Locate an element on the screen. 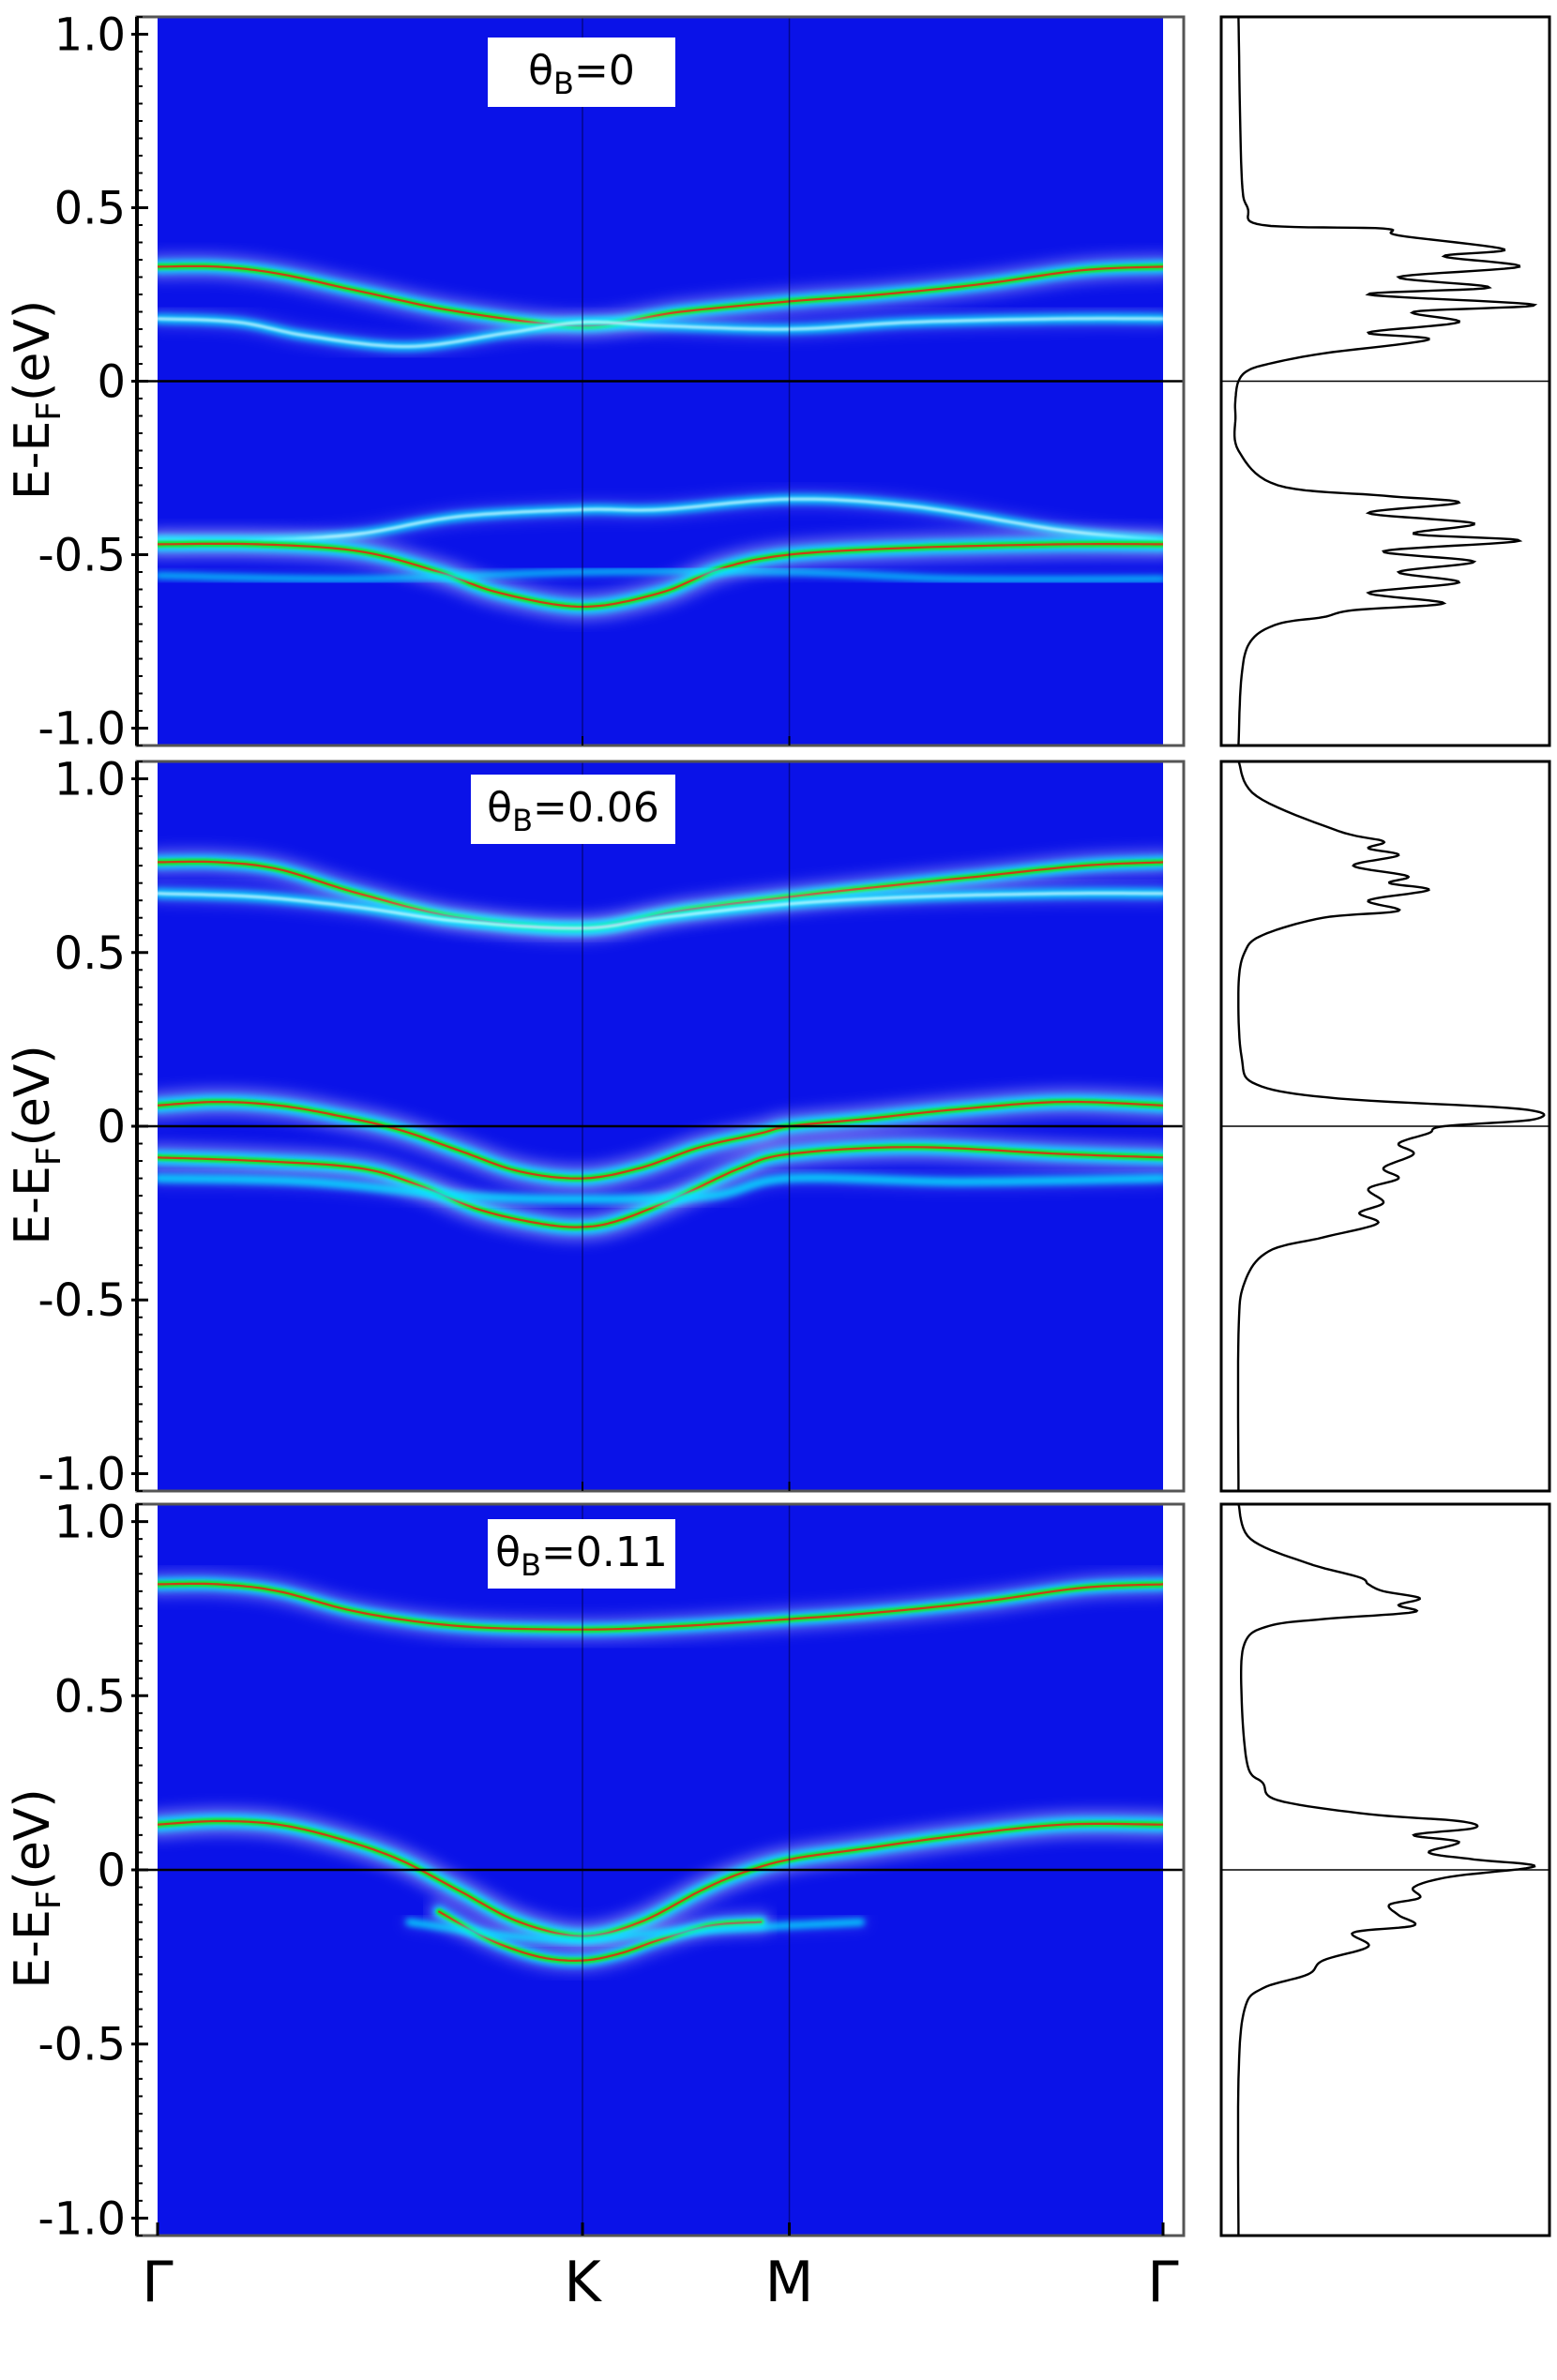  dos-panel-top is located at coordinates (1385, 381).